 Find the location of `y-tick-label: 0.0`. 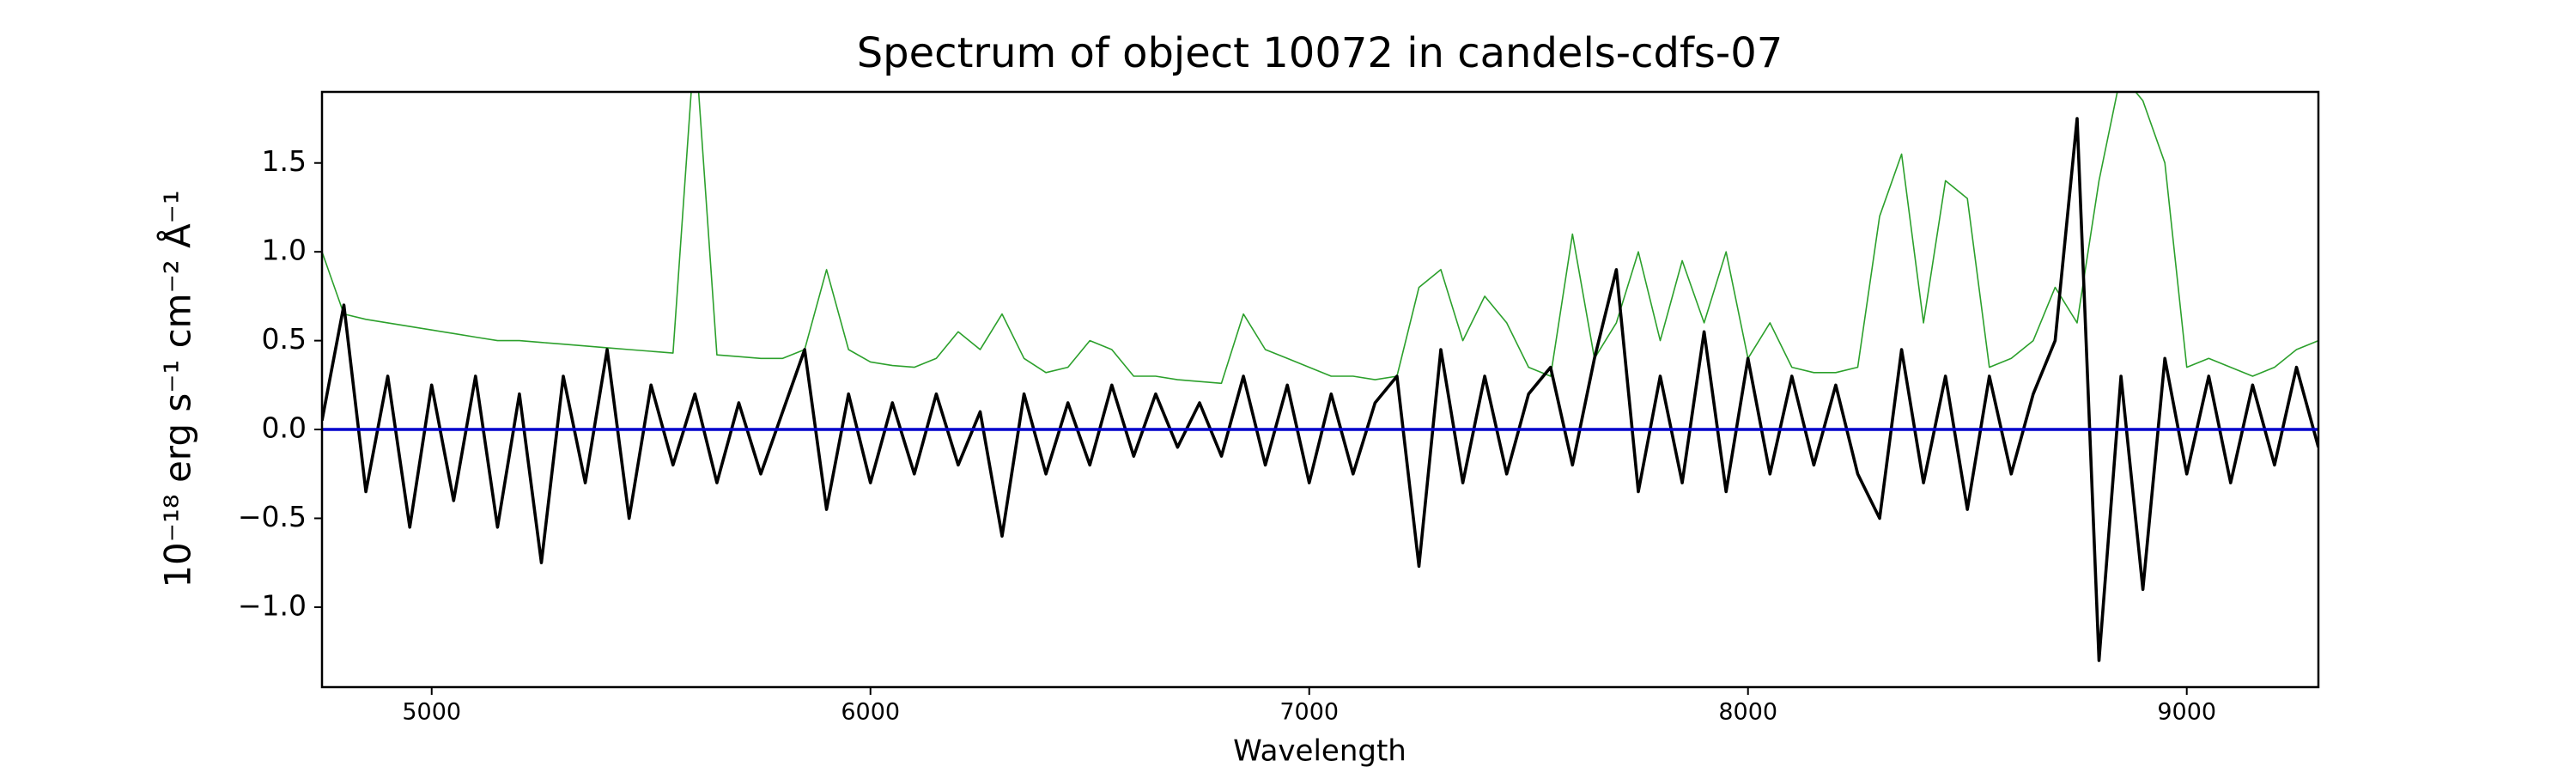

y-tick-label: 0.0 is located at coordinates (284, 428).